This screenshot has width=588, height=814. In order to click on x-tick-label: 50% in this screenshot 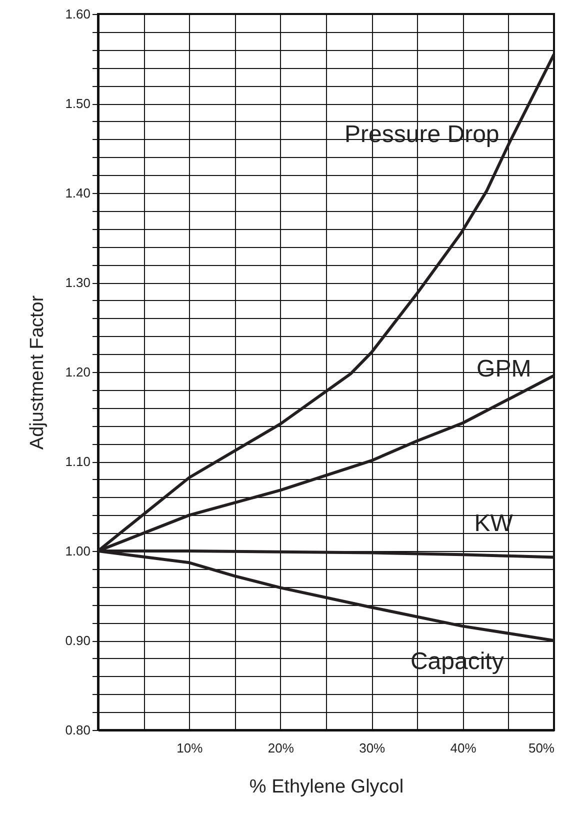, I will do `click(541, 748)`.